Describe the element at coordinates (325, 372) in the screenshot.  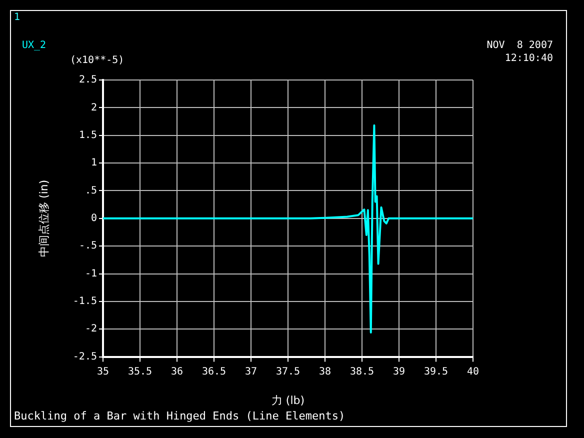
I see `x-tick-label: 38` at that location.